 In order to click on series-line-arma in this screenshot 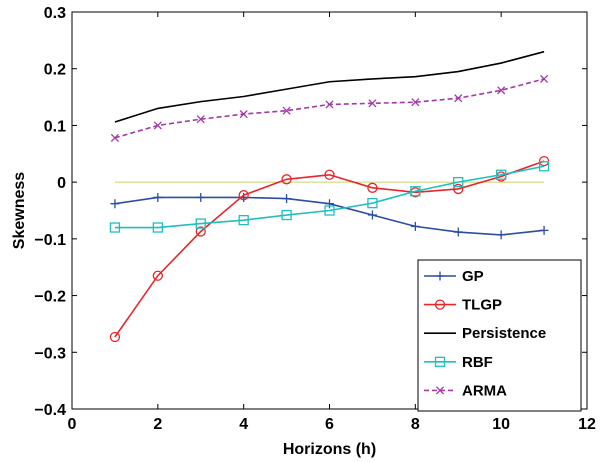, I will do `click(329, 108)`.